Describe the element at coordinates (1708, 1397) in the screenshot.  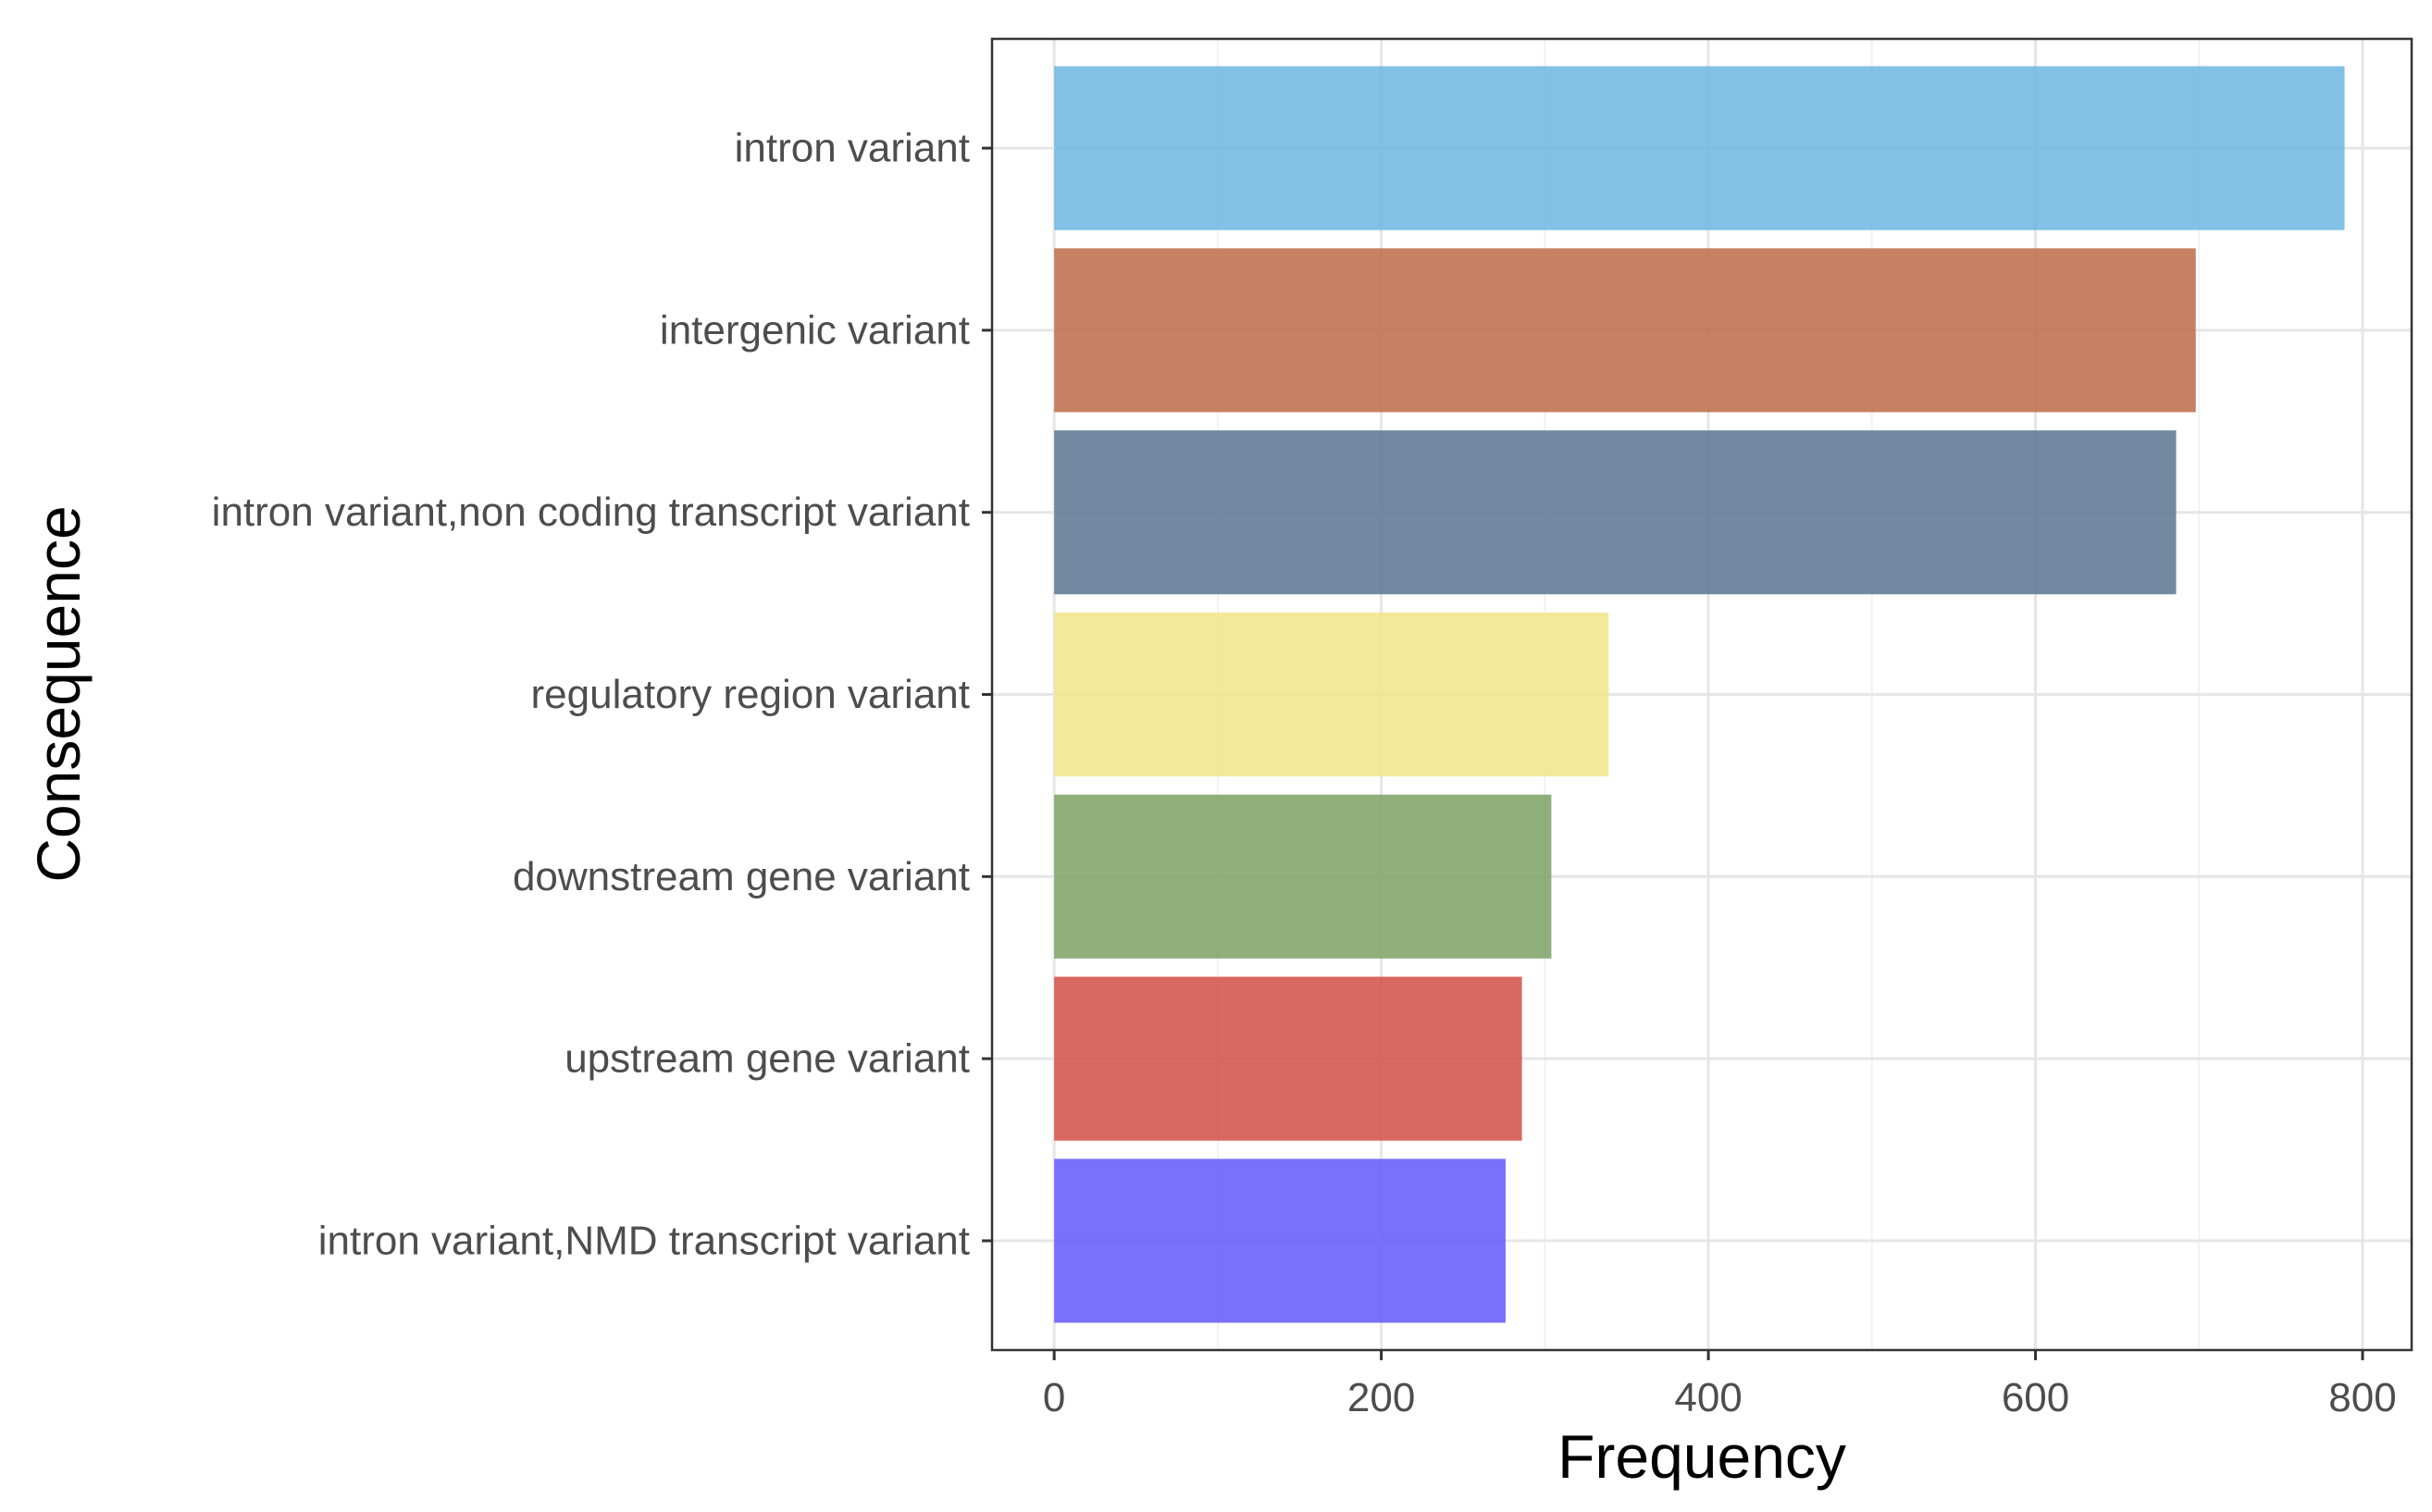
I see `x-tick-label: 400` at that location.